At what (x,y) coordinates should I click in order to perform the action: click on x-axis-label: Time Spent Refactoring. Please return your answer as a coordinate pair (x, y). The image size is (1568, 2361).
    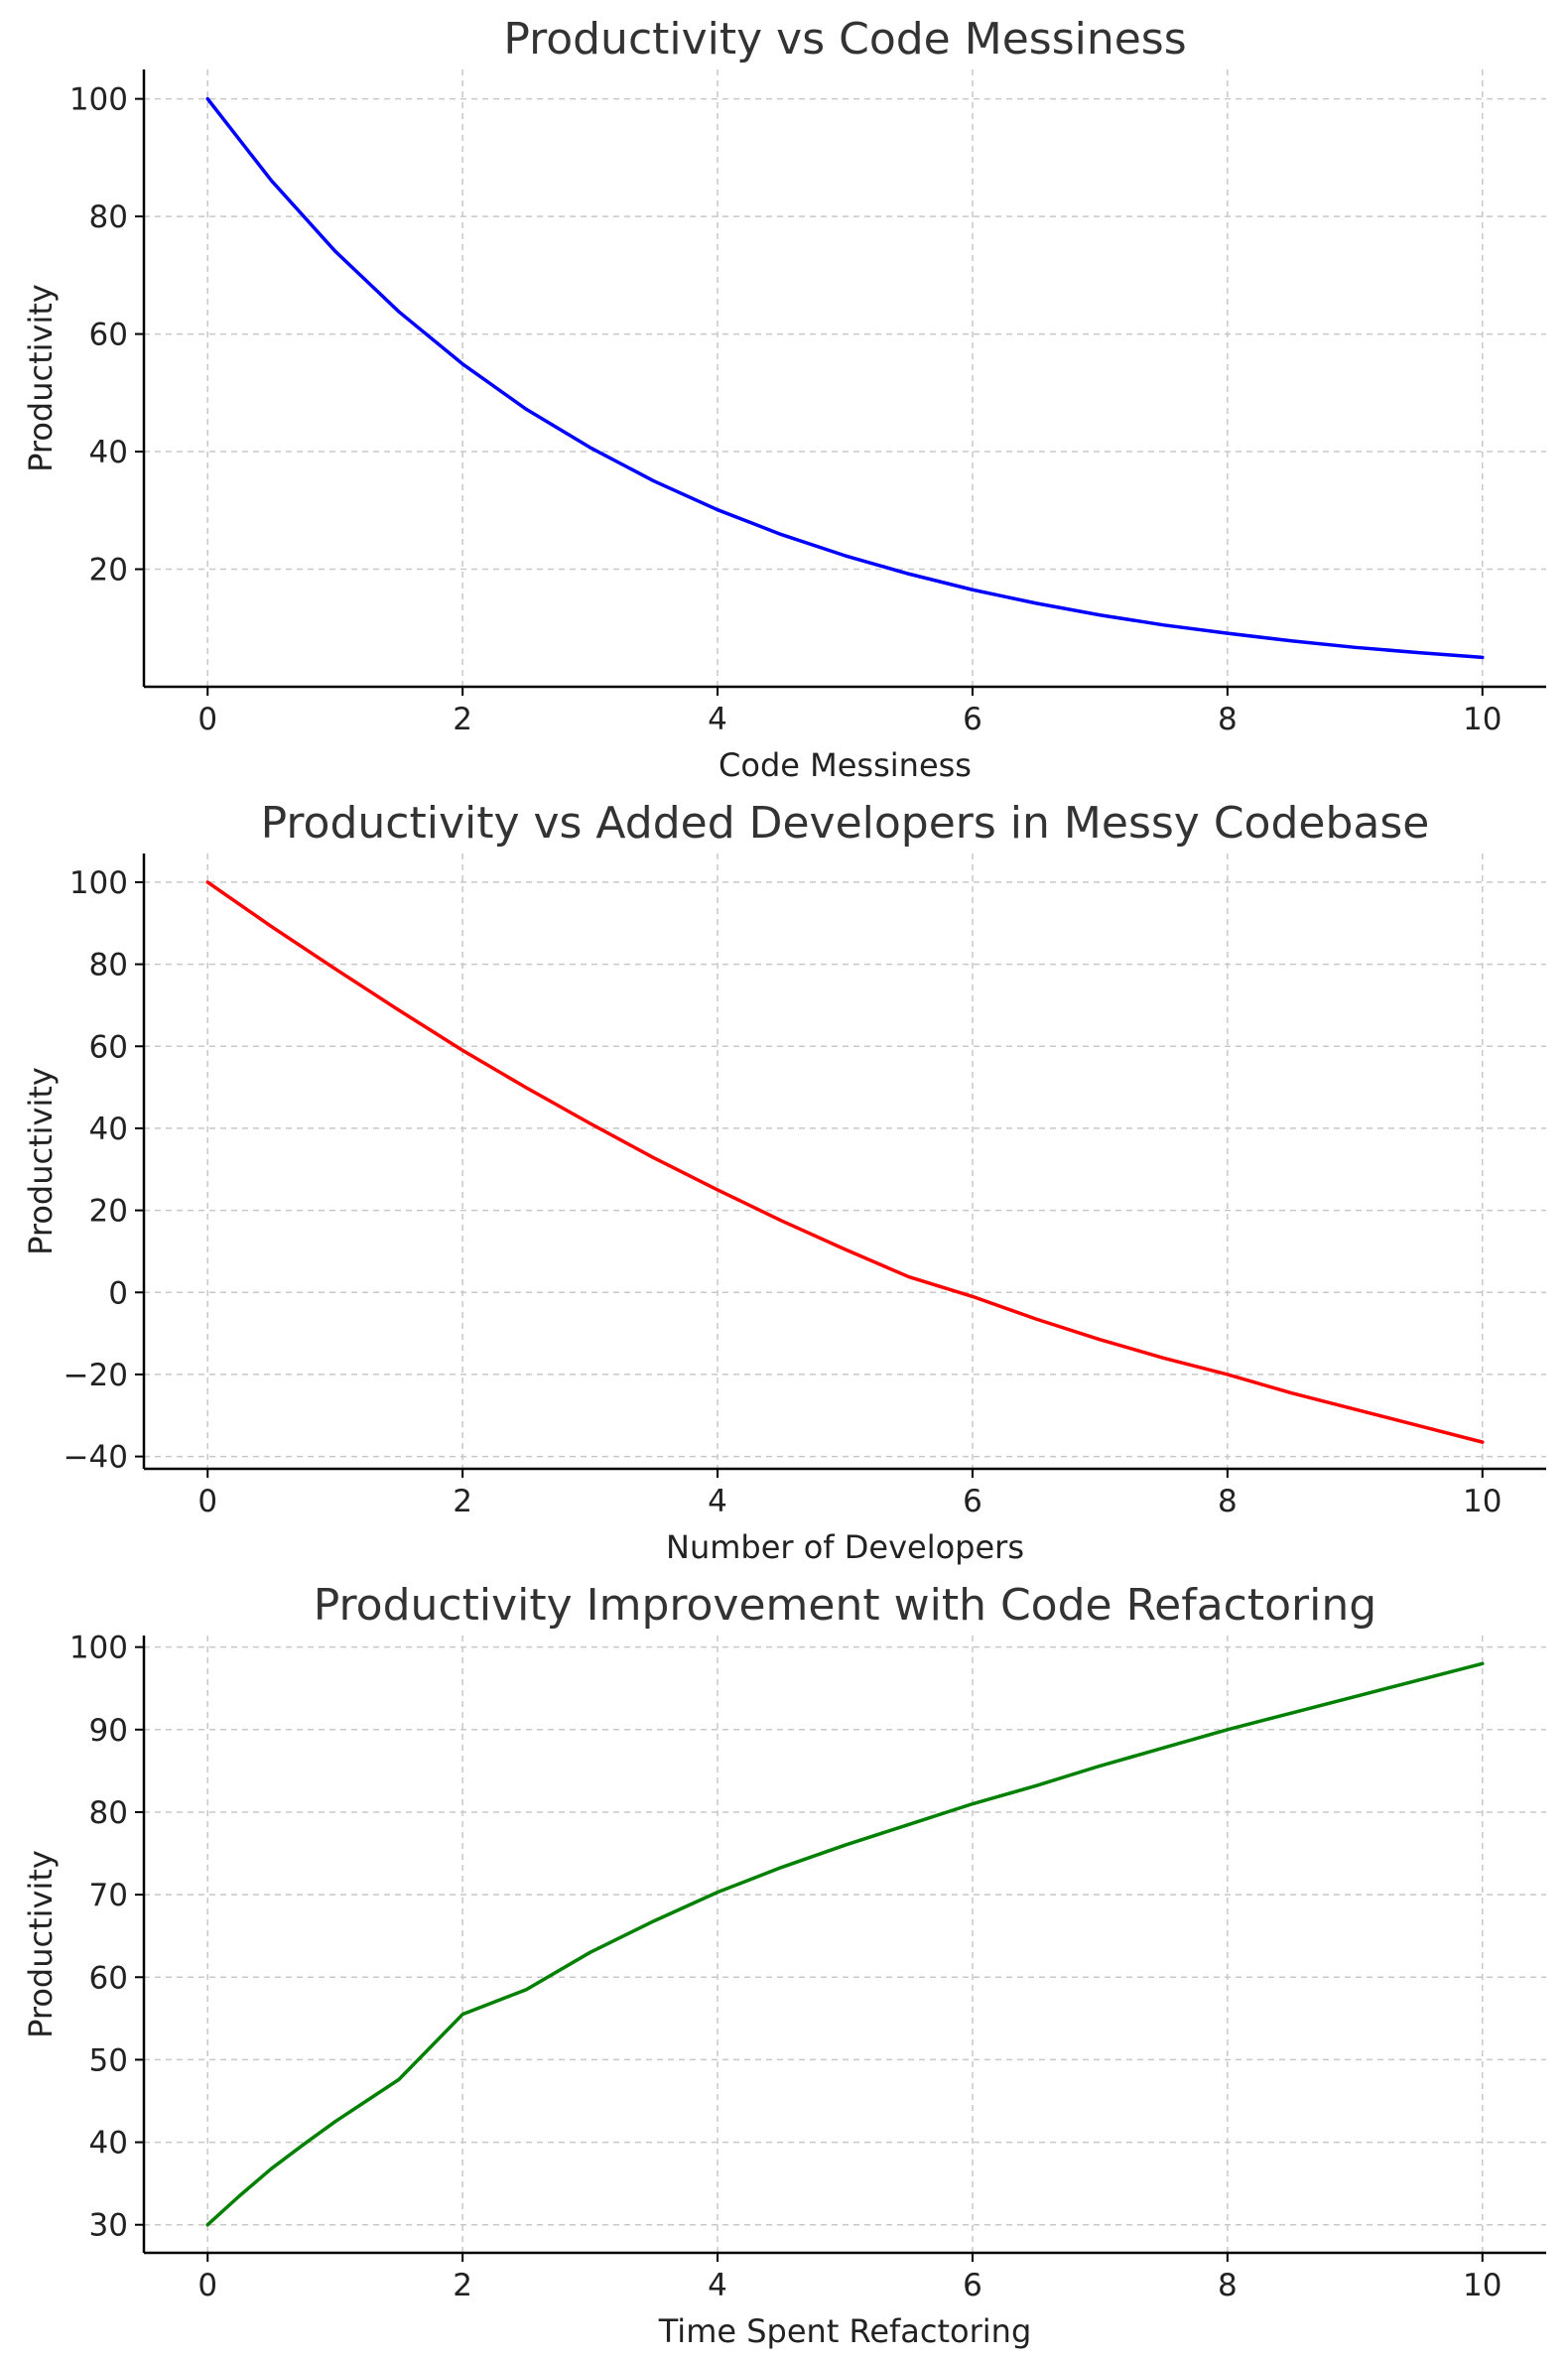
    Looking at the image, I should click on (845, 2331).